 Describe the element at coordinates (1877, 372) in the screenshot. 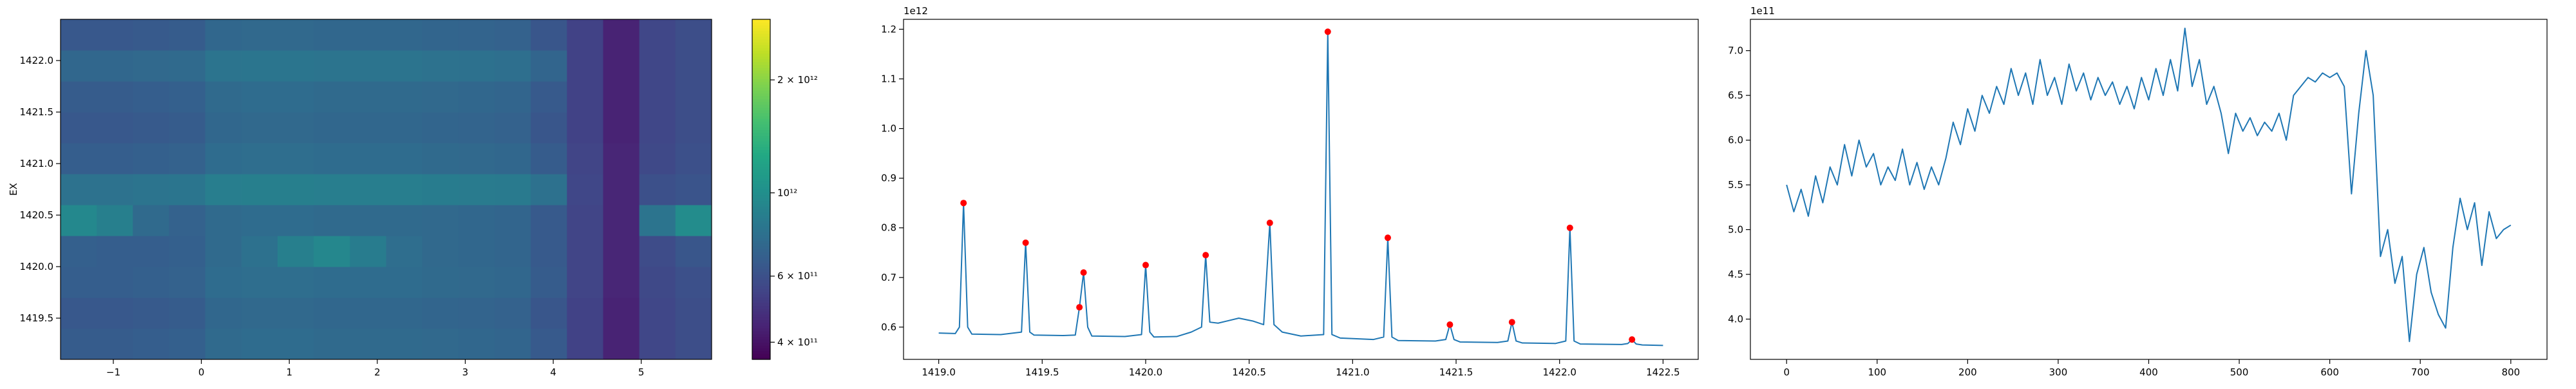

I see `x-tick-label: 100` at that location.